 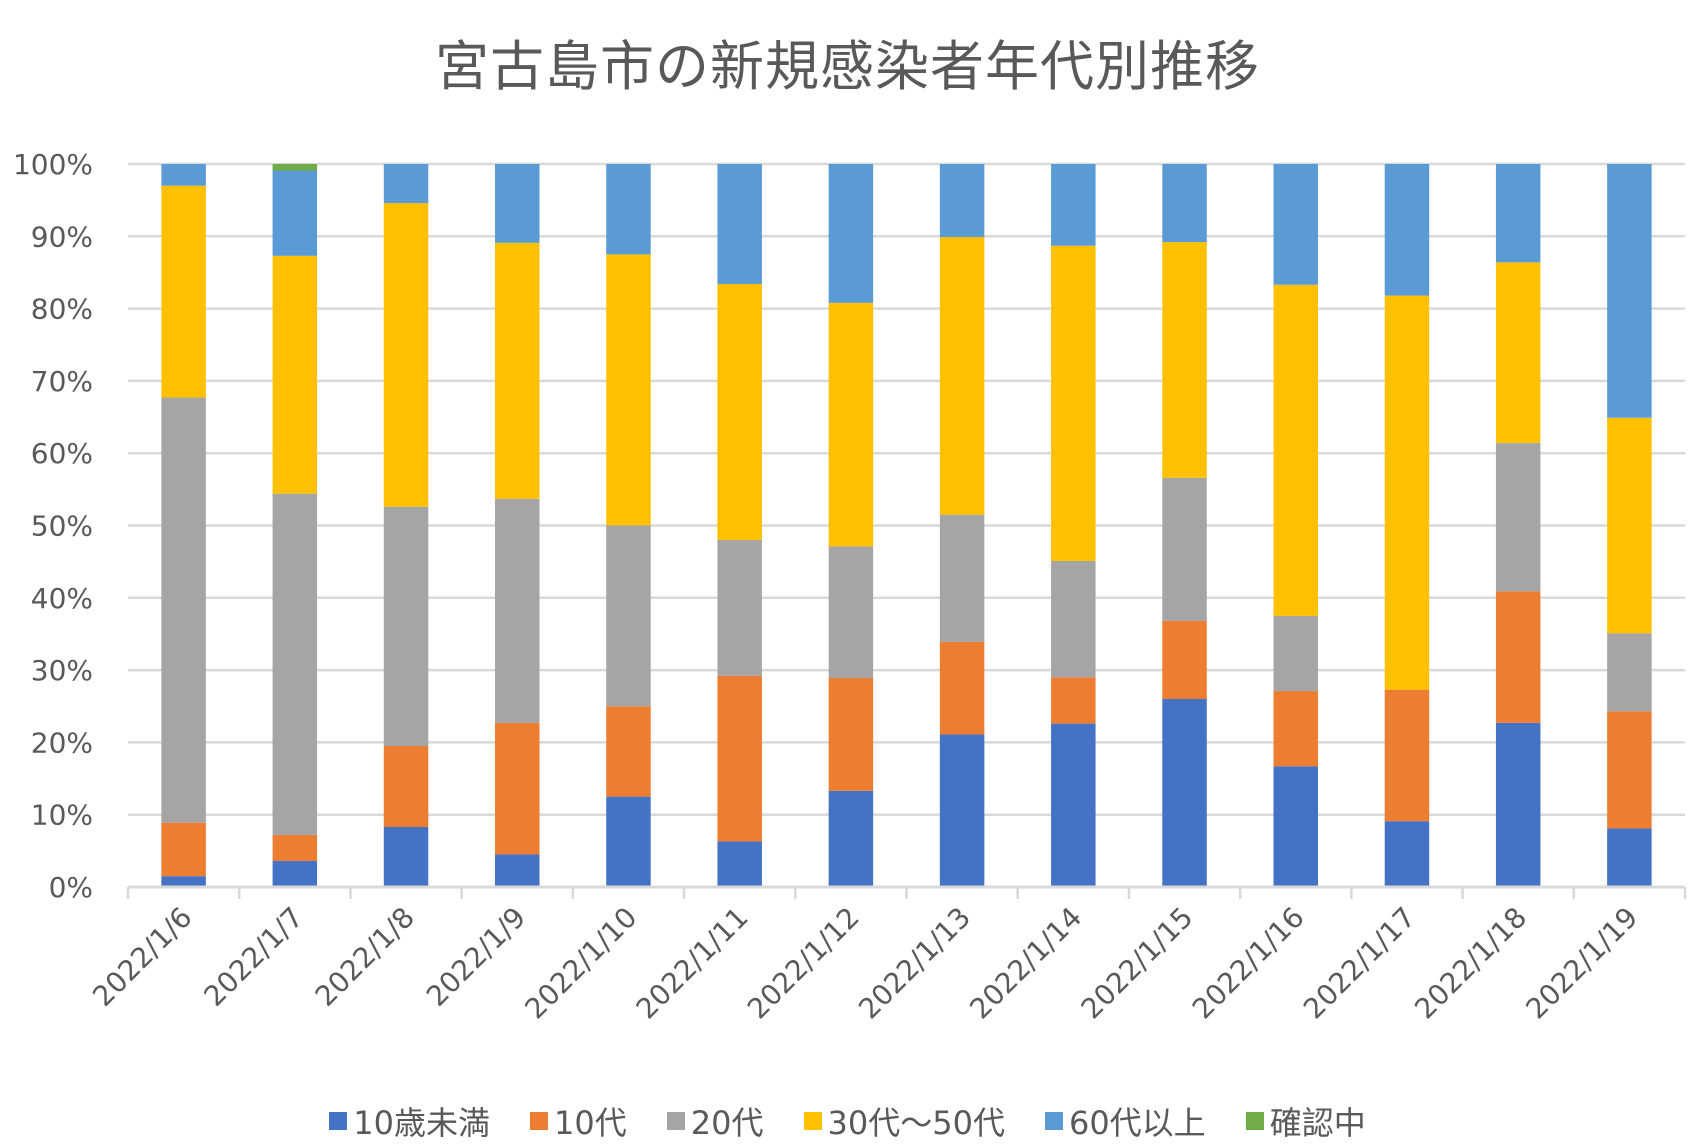 What do you see at coordinates (1025, 963) in the screenshot?
I see `x-tick-label: 2022/1/14` at bounding box center [1025, 963].